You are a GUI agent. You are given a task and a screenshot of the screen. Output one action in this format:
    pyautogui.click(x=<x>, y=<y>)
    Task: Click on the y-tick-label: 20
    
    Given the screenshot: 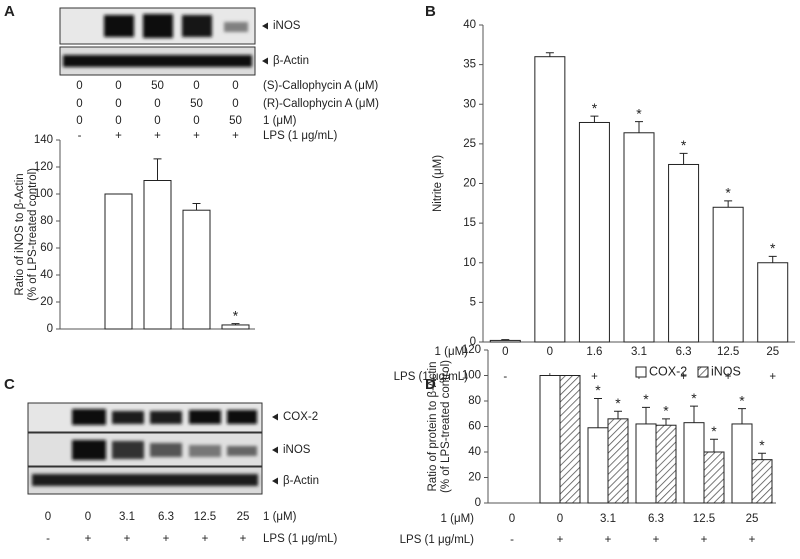 What is the action you would take?
    pyautogui.click(x=469, y=184)
    